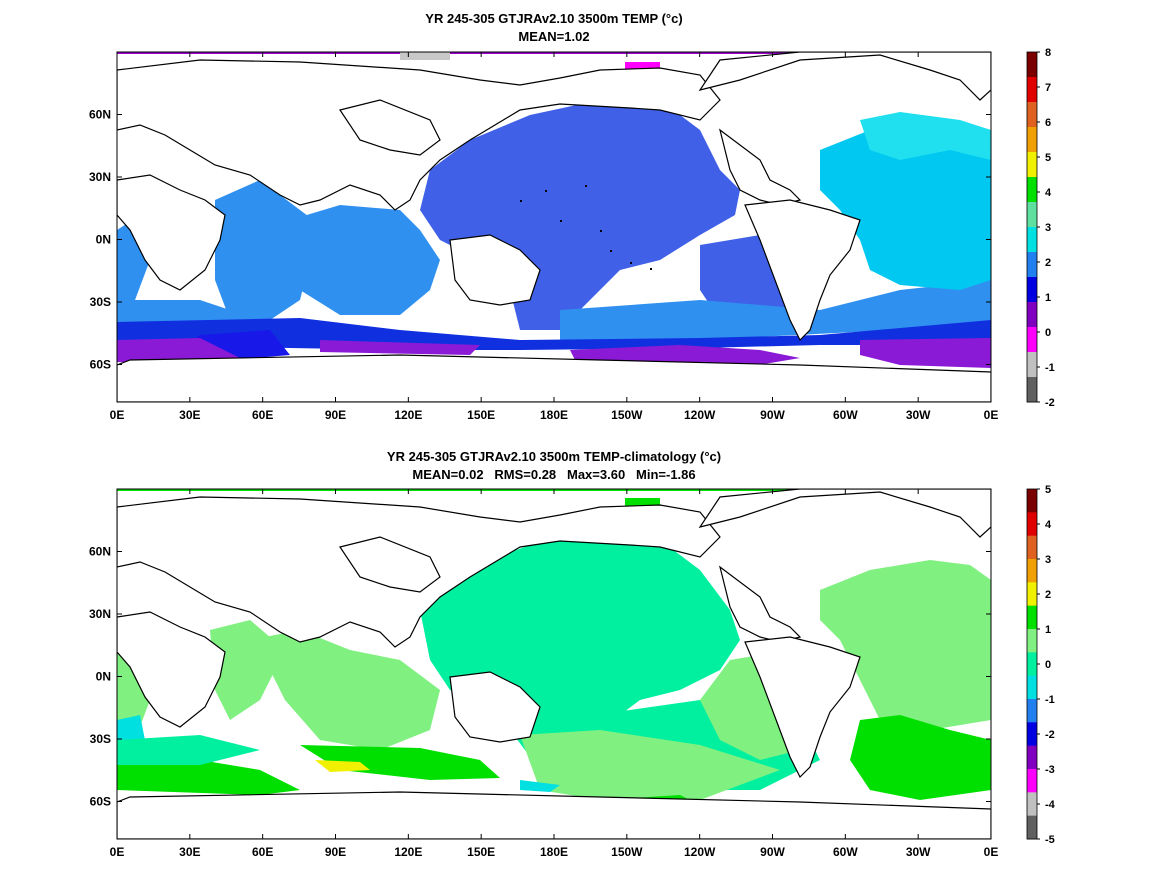 Image resolution: width=1167 pixels, height=875 pixels. I want to click on colorbar-label: -3, so click(1050, 770).